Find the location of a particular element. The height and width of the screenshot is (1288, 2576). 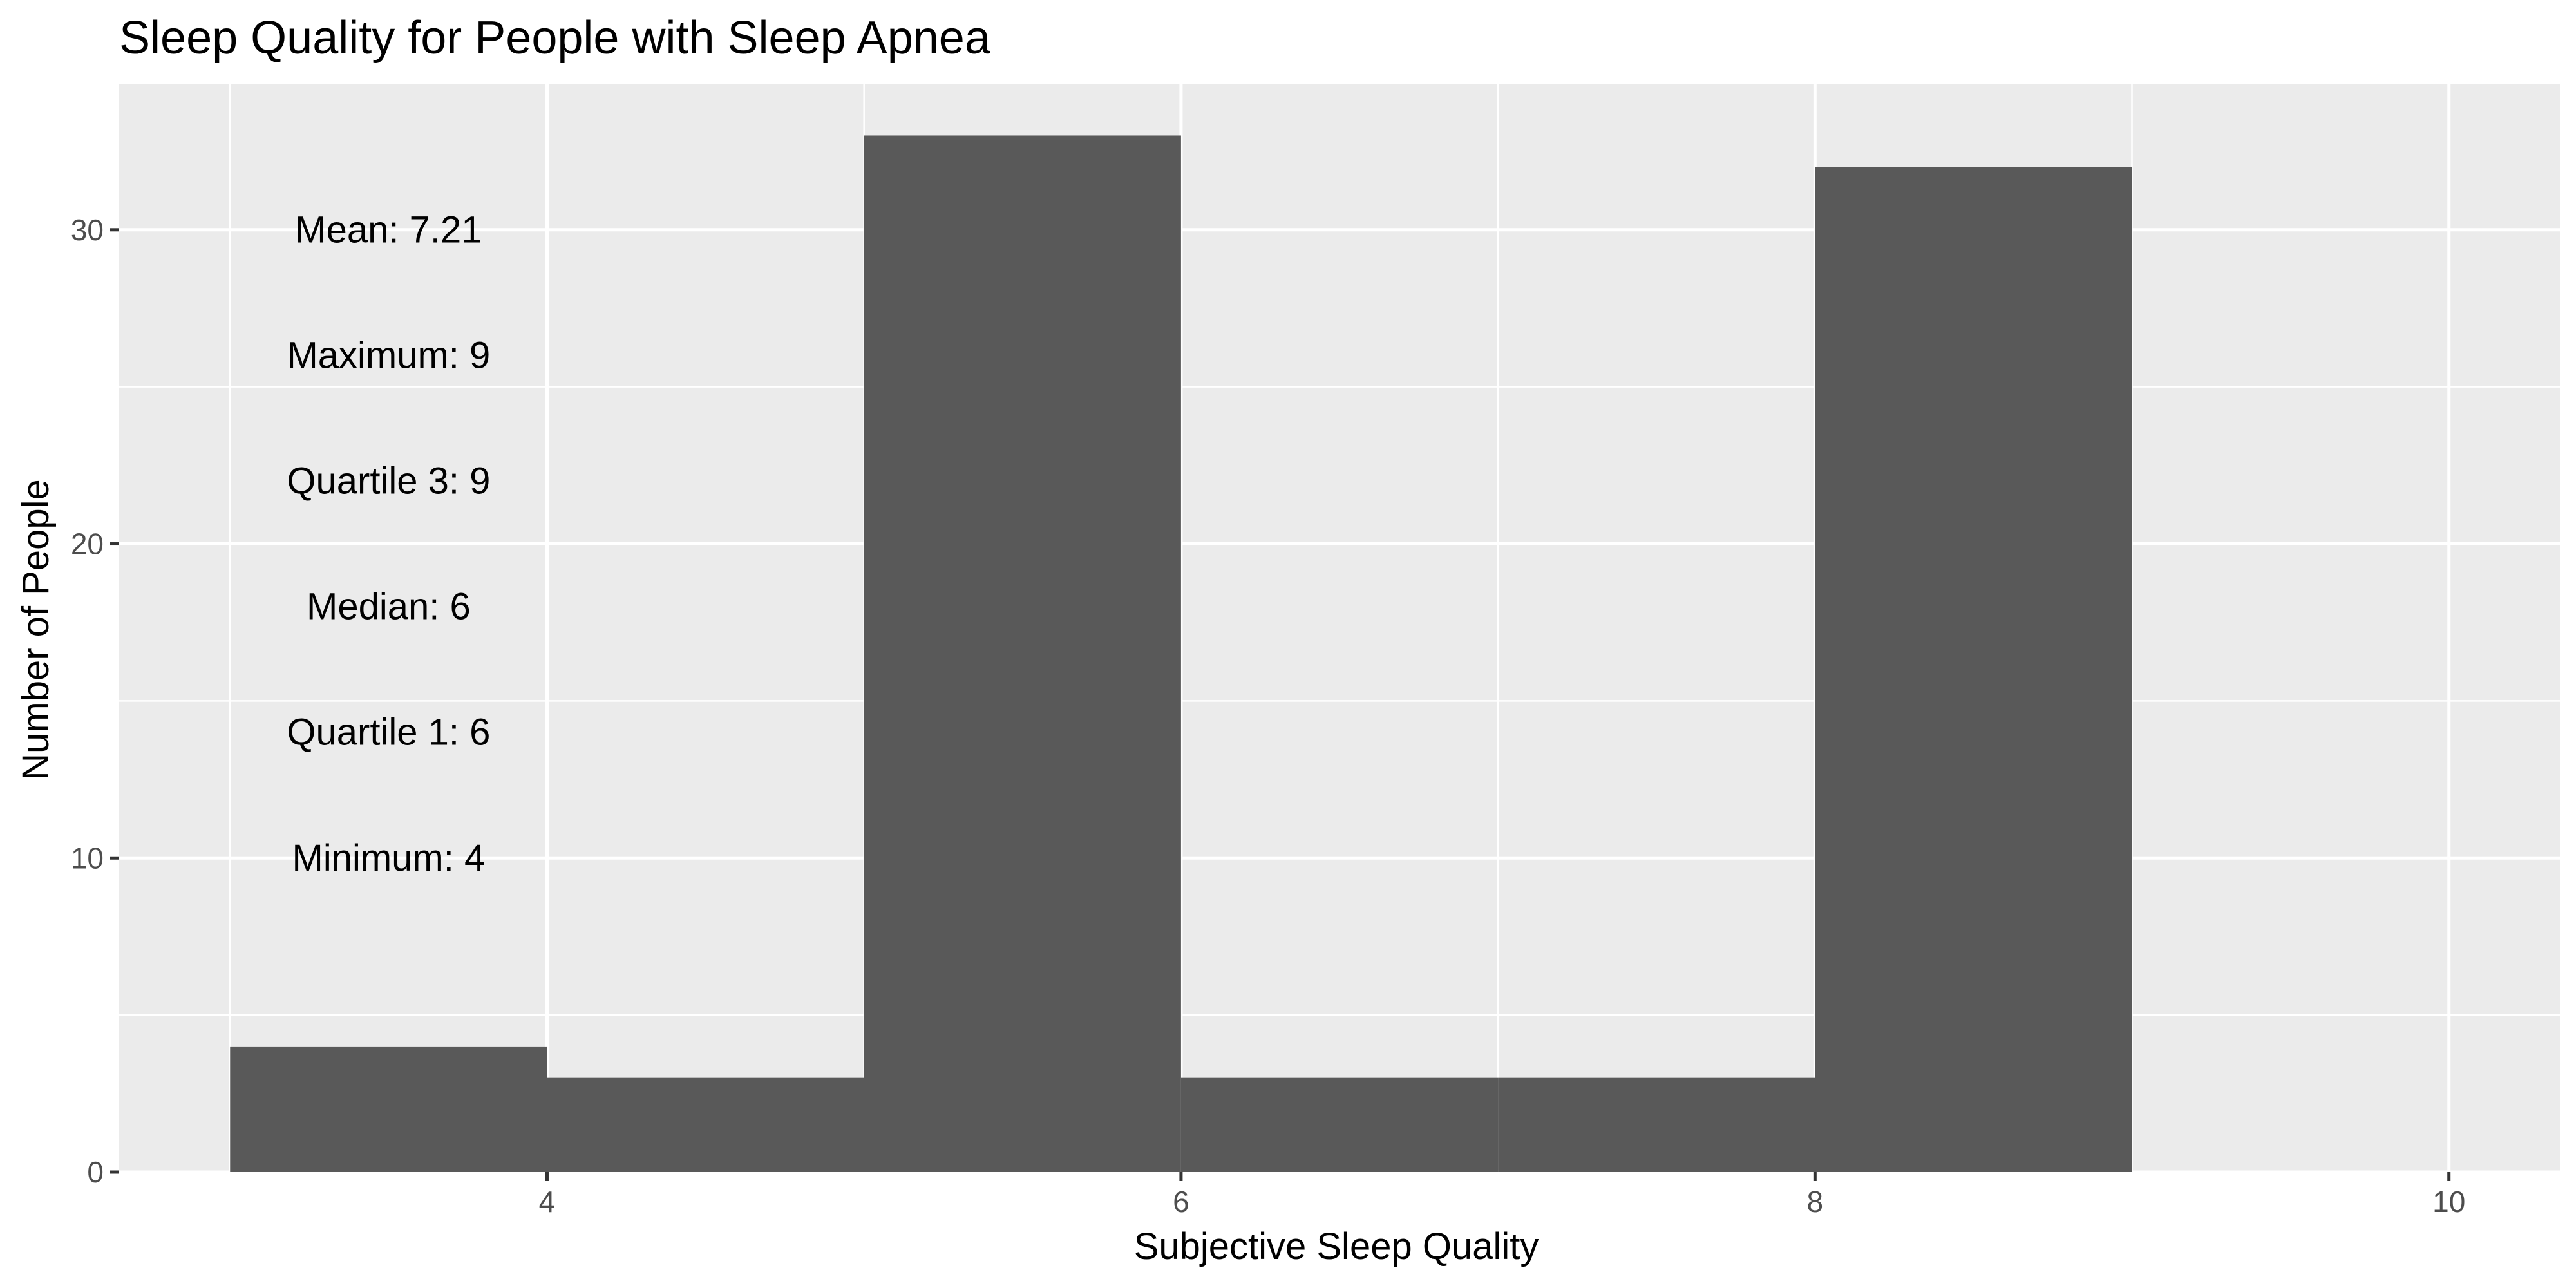

y-axis-title: Number of People is located at coordinates (36, 629).